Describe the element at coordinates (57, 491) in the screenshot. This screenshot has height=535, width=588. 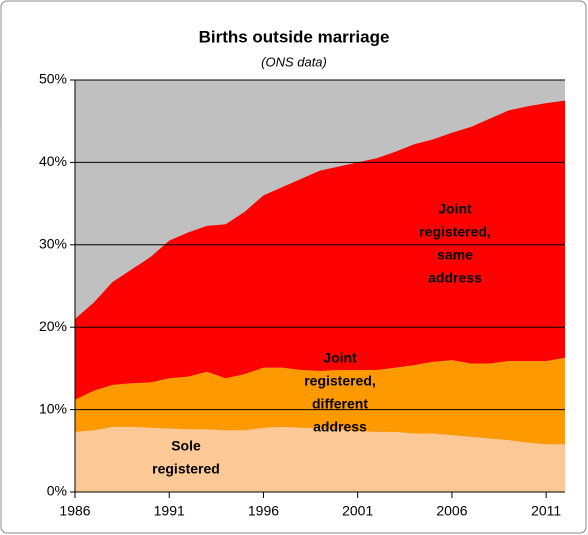
I see `y-tick-label: 0%` at that location.